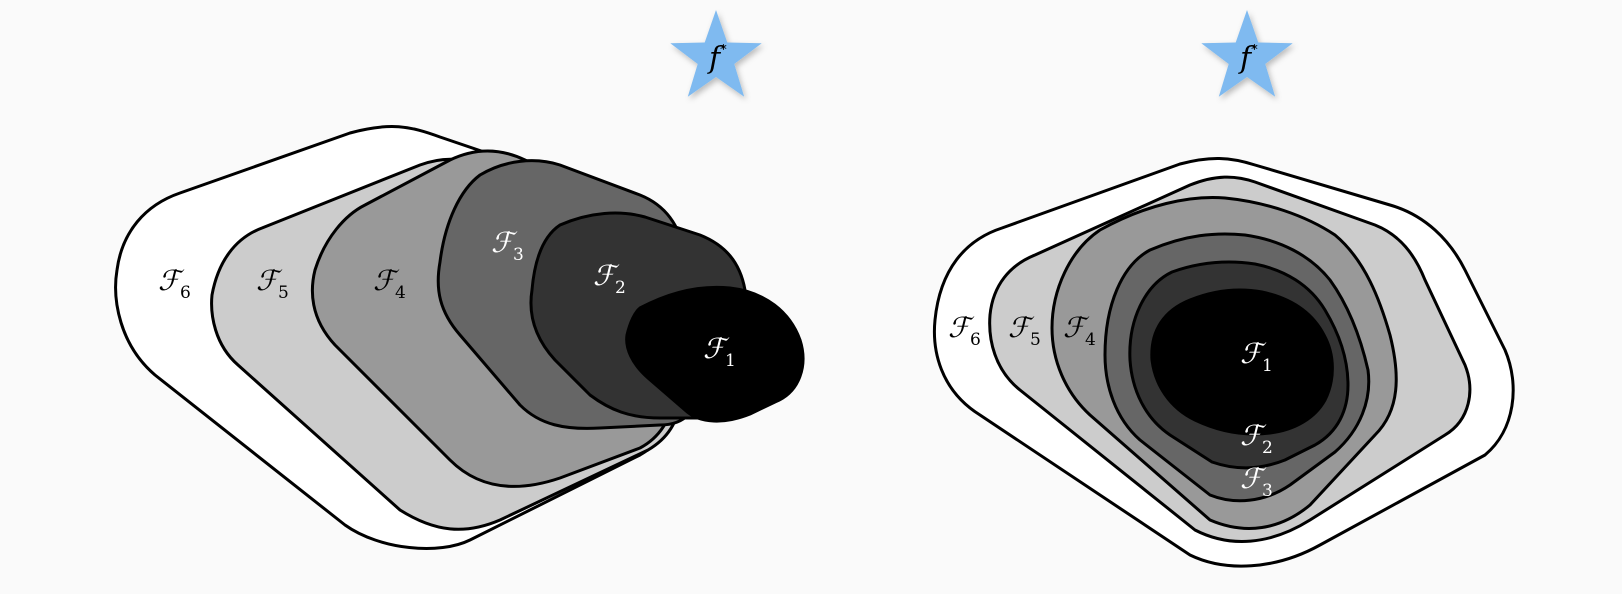  I want to click on left-star-icon: f*, so click(716, 53).